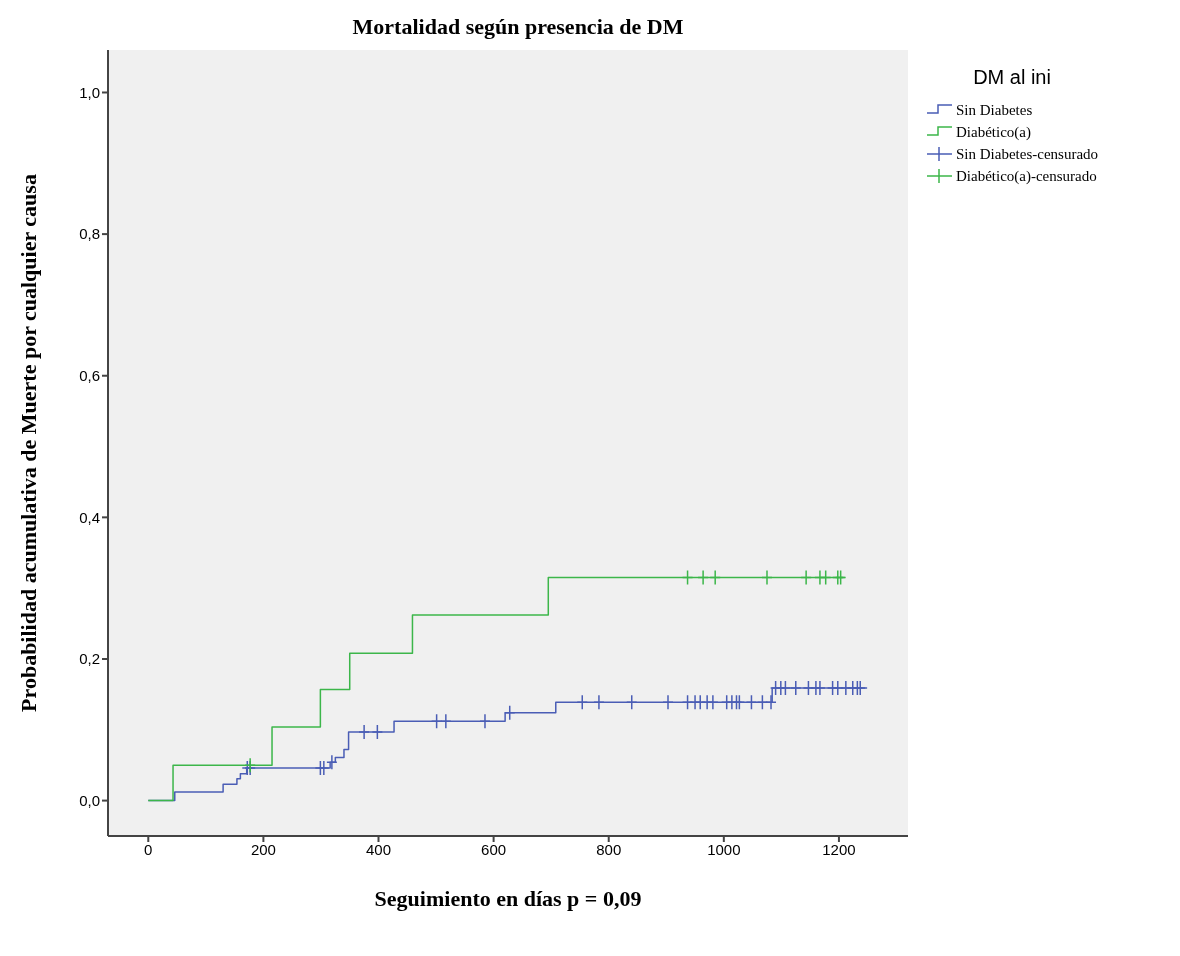 The image size is (1180, 956). I want to click on legend-label: Diabético(a)-censurado, so click(1026, 176).